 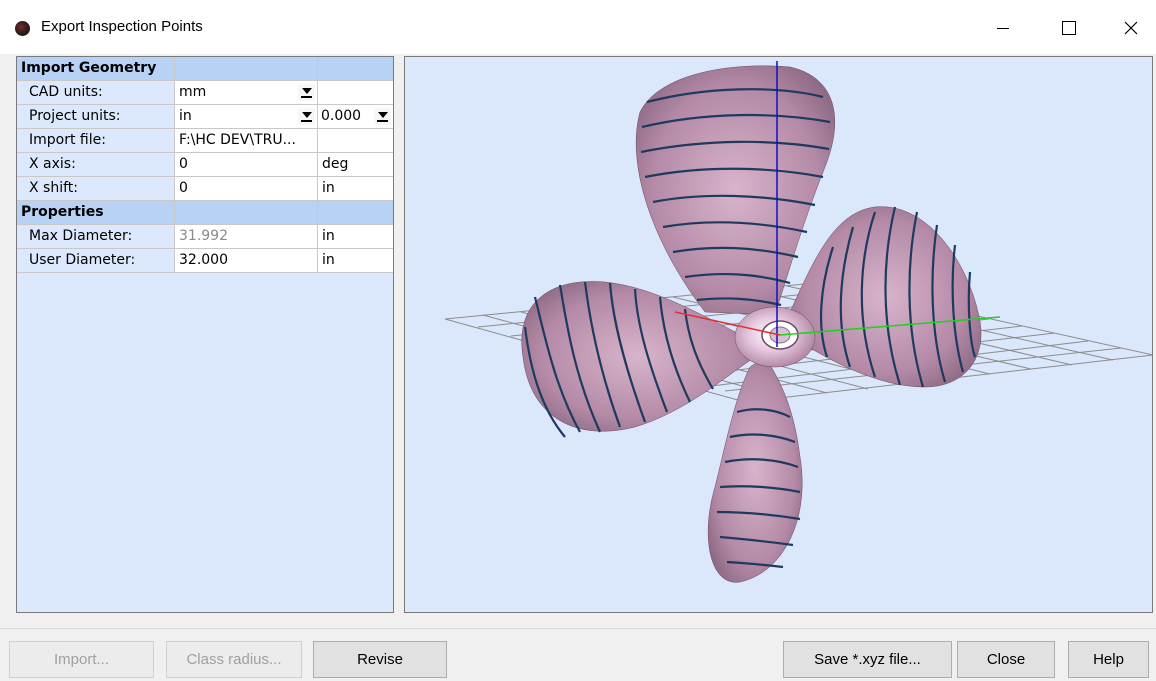 I want to click on close-window-button, so click(x=1131, y=28).